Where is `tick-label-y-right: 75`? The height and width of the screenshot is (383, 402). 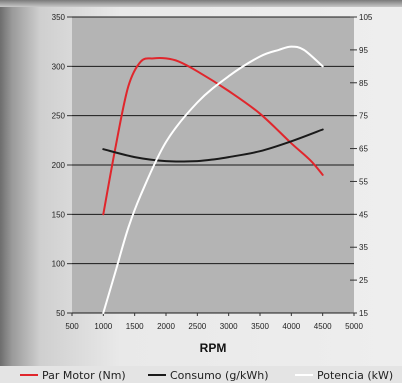 tick-label-y-right: 75 is located at coordinates (363, 116).